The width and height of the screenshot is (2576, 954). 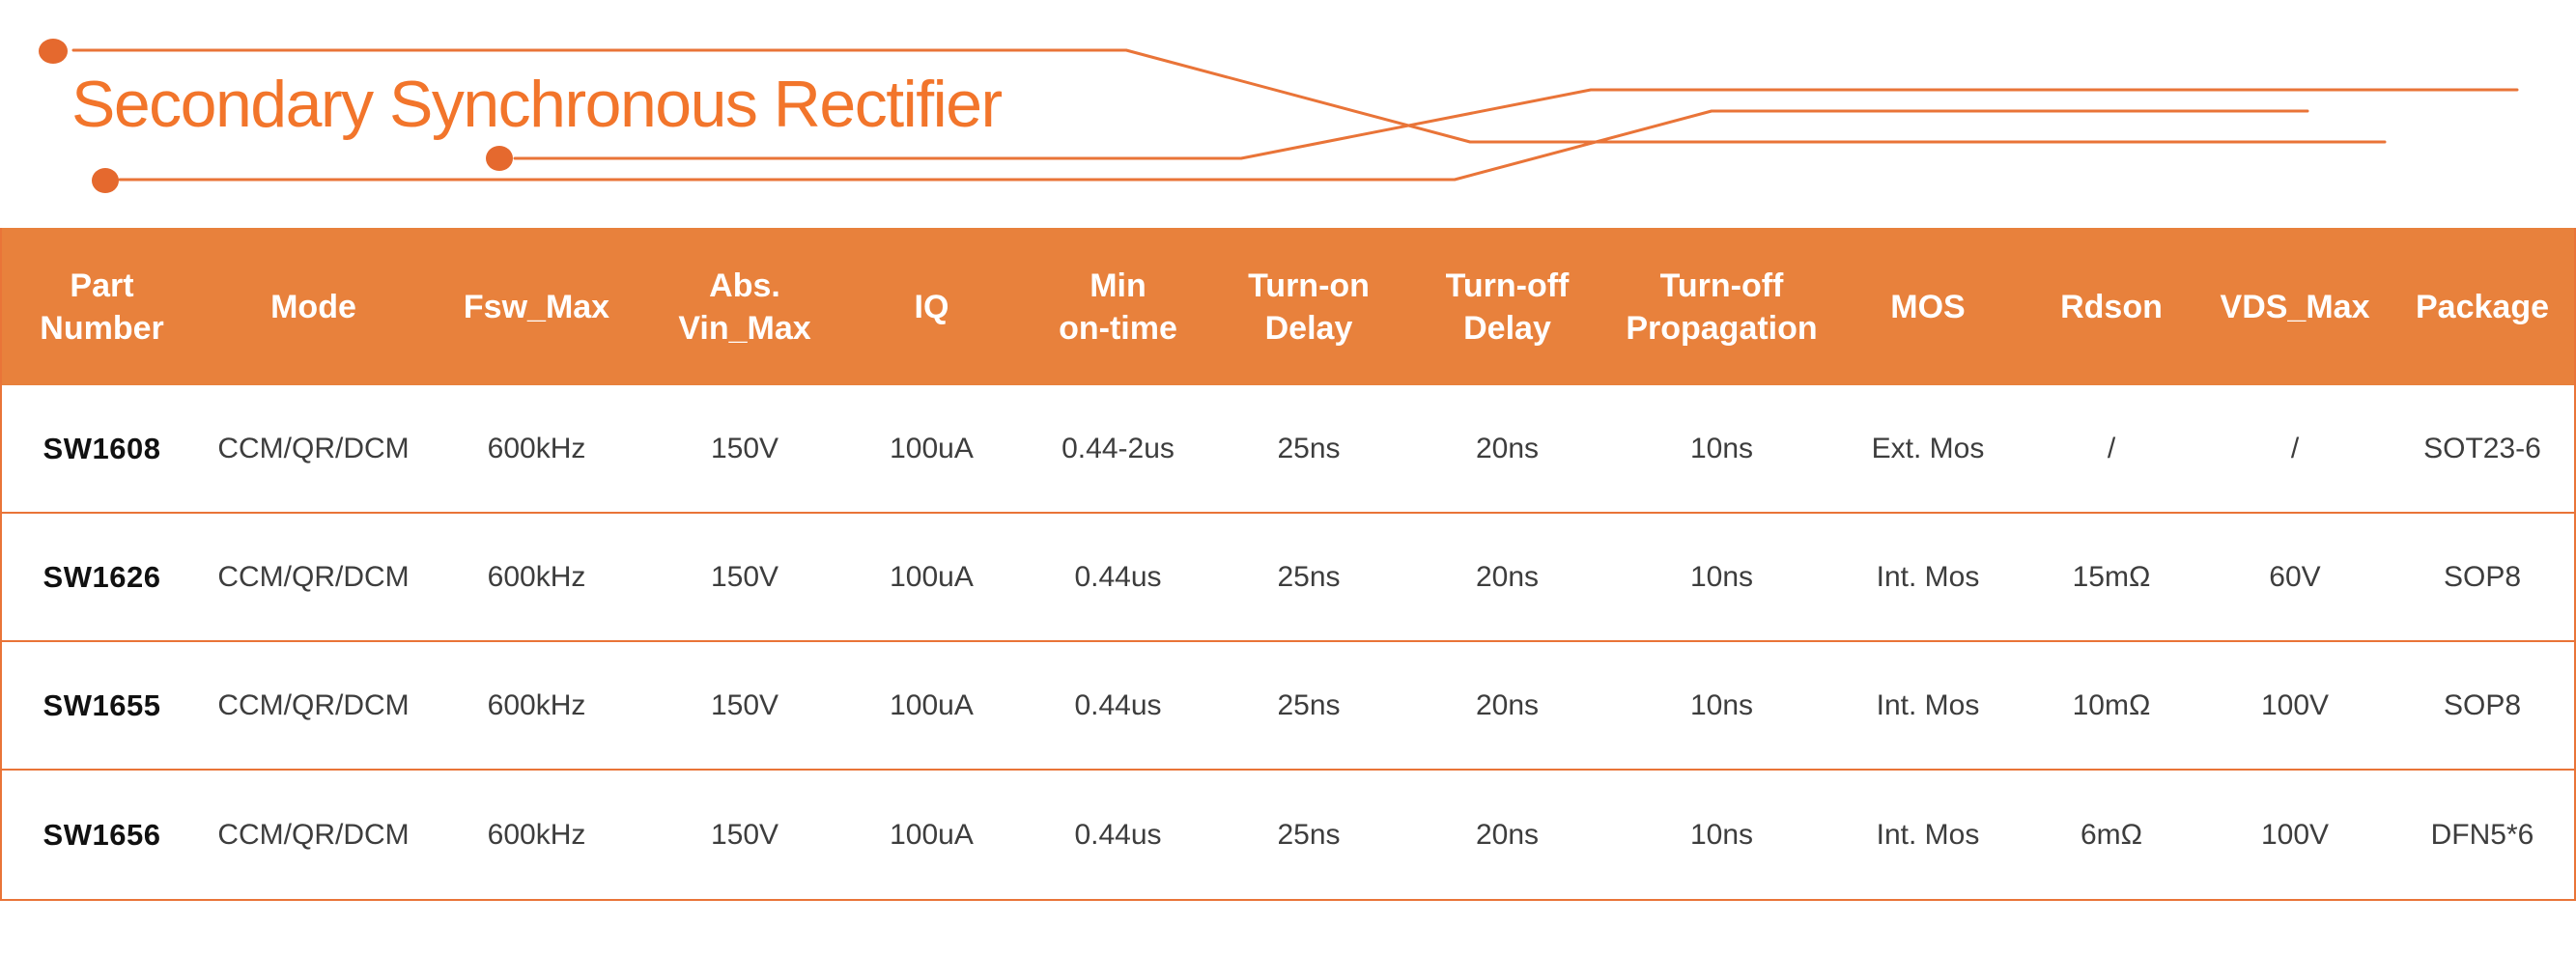 I want to click on cell-vds-max: /, so click(x=2295, y=448).